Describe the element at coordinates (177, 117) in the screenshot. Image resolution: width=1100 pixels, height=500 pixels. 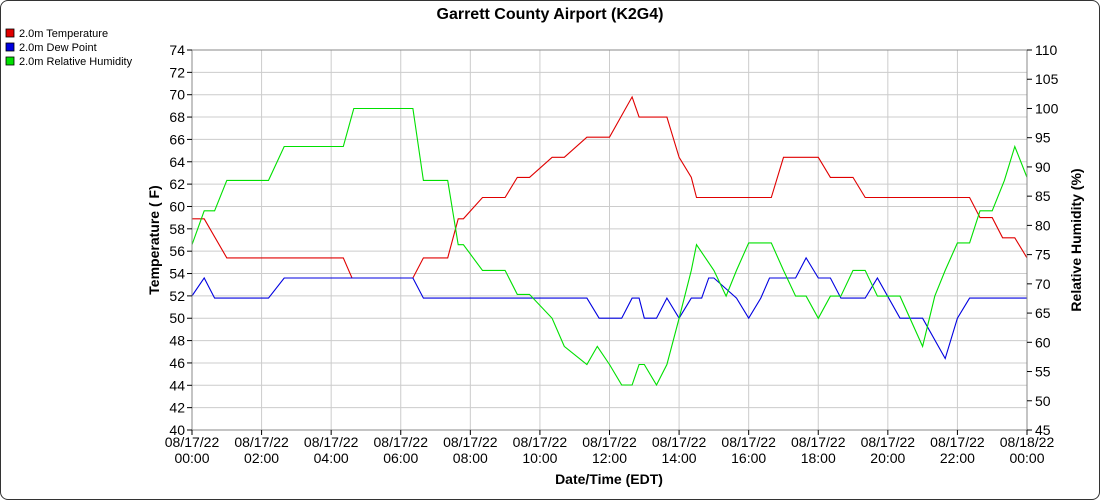
I see `y-tick-label: 68` at that location.